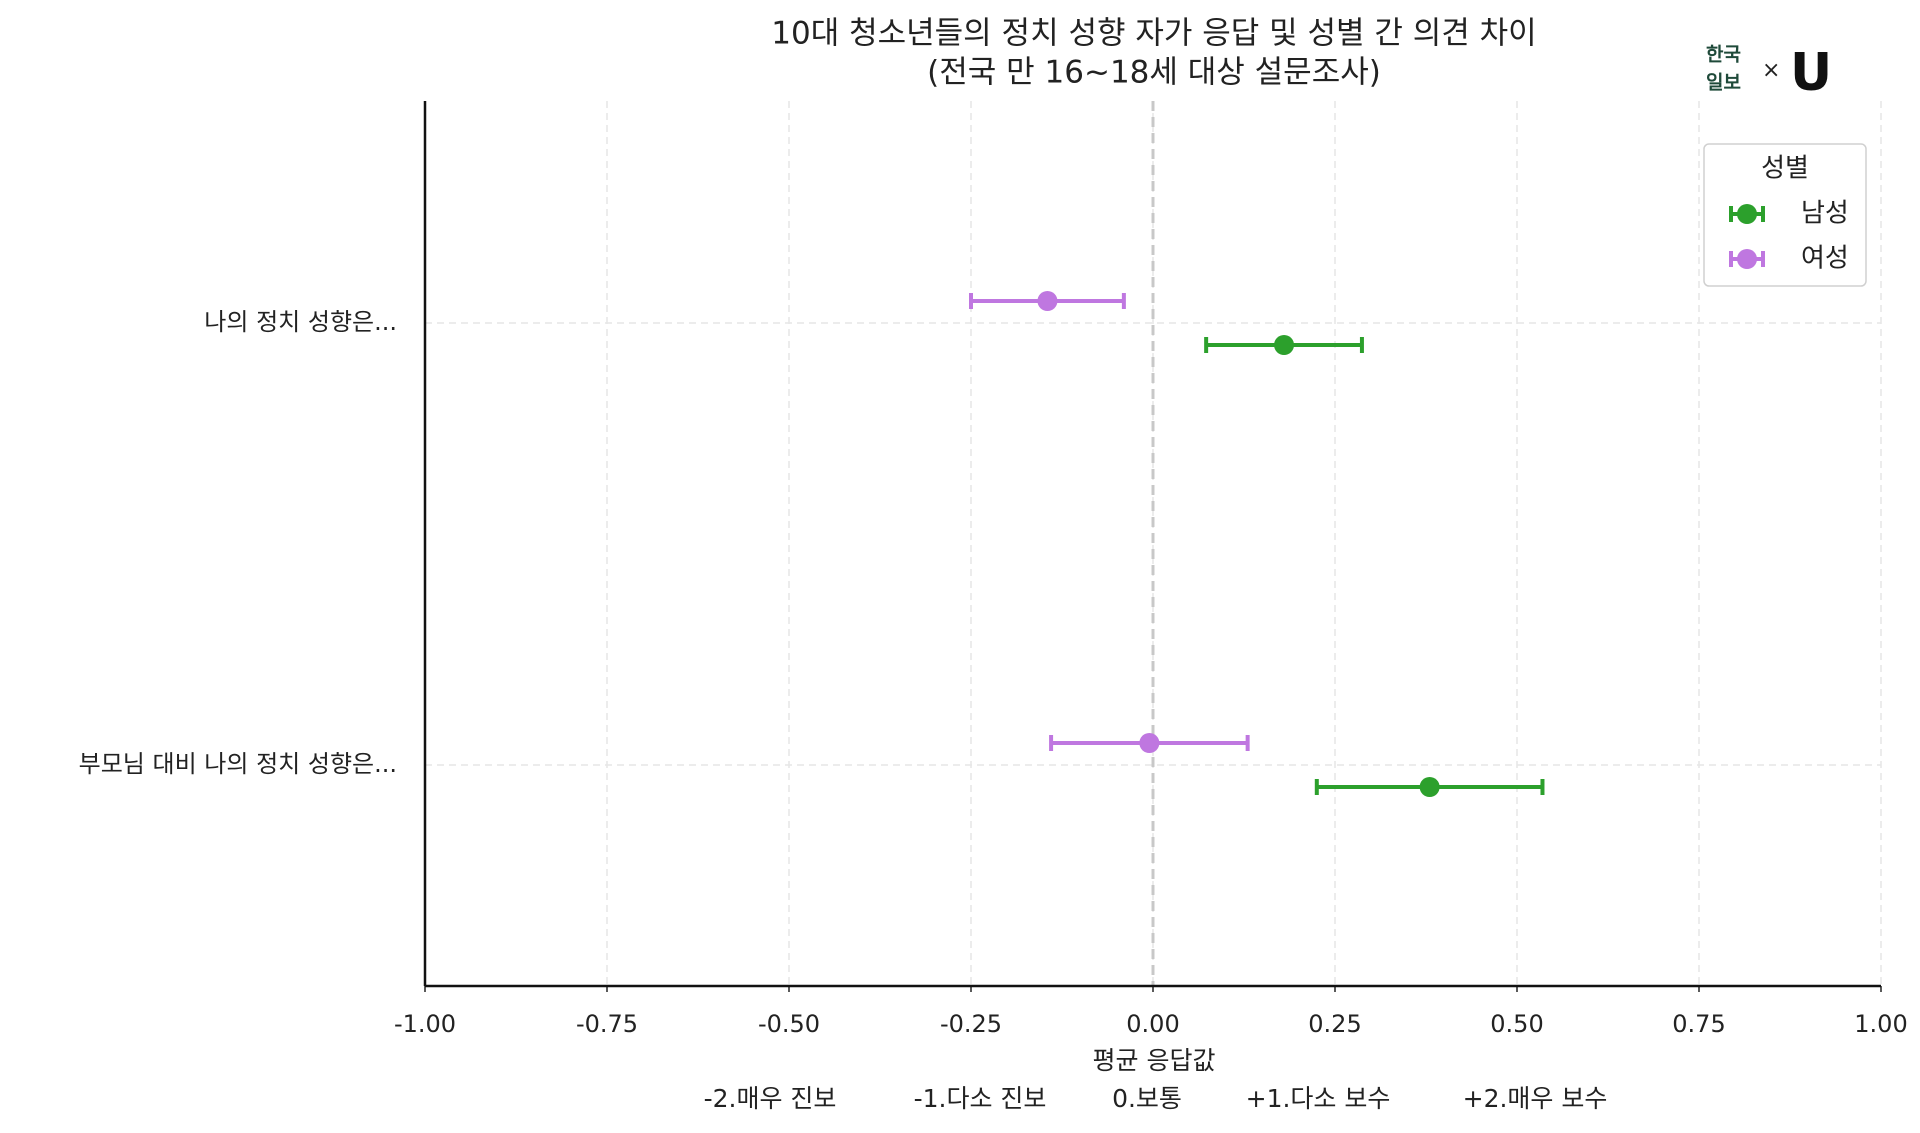 The height and width of the screenshot is (1133, 1920). I want to click on logo-mark: U, so click(1811, 73).